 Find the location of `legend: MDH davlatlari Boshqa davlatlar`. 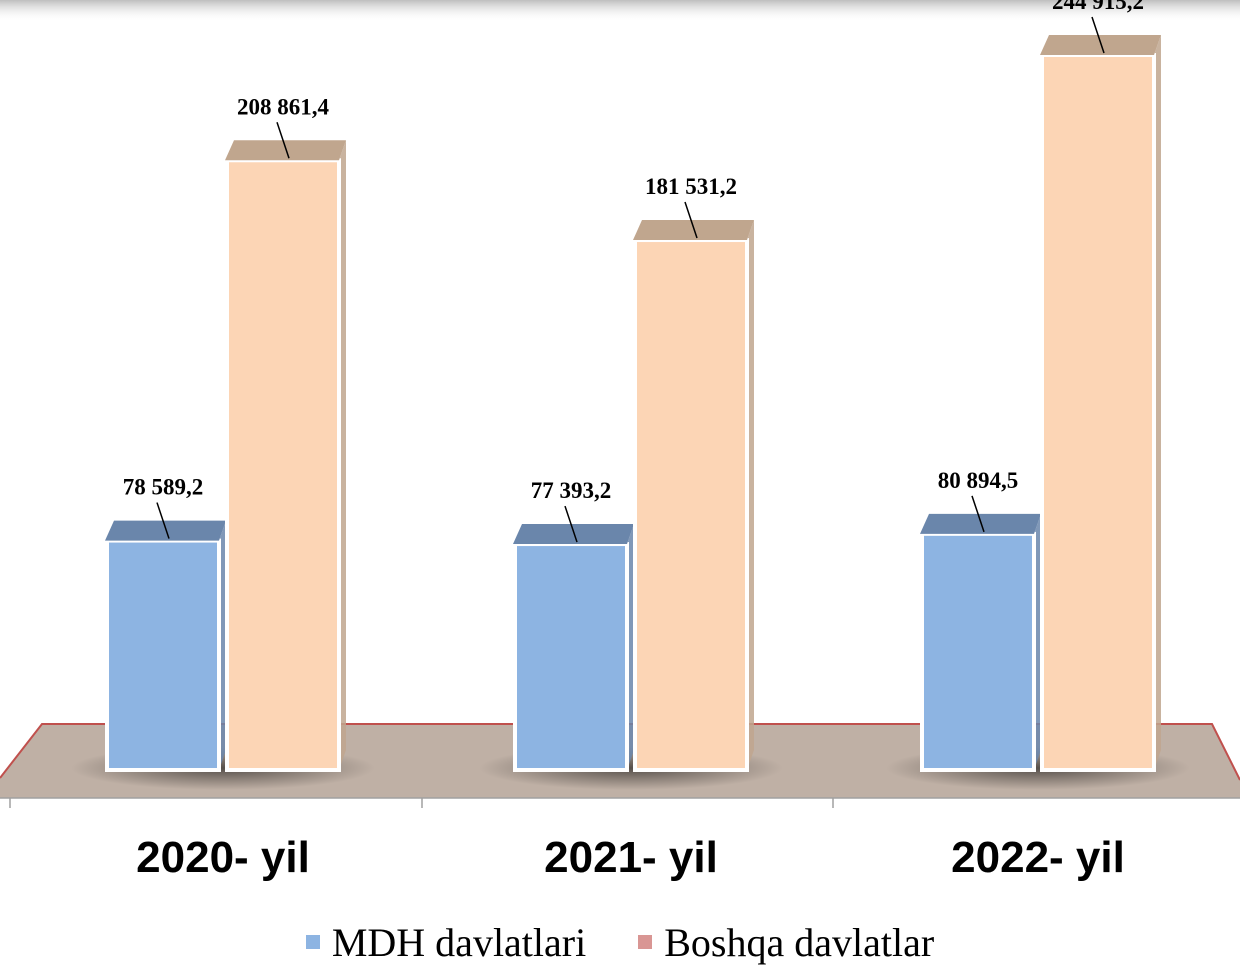

legend: MDH davlatlari Boshqa davlatlar is located at coordinates (620, 942).